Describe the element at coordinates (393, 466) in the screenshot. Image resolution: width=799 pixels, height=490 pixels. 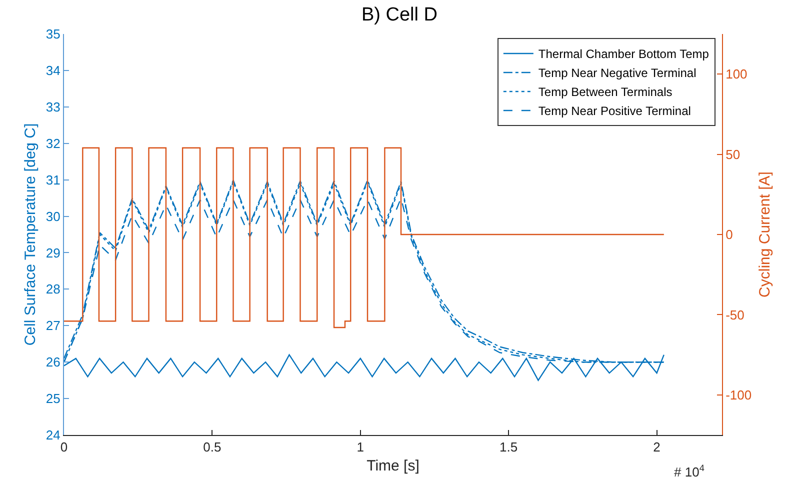
I see `x-axis-title: Time [s]` at that location.